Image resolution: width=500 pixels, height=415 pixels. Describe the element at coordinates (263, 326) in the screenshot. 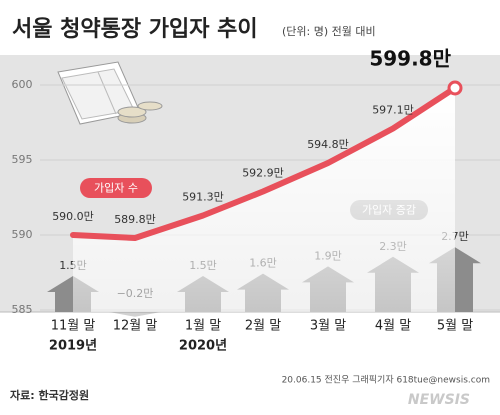

I see `x-tick-label: 2월 말` at that location.